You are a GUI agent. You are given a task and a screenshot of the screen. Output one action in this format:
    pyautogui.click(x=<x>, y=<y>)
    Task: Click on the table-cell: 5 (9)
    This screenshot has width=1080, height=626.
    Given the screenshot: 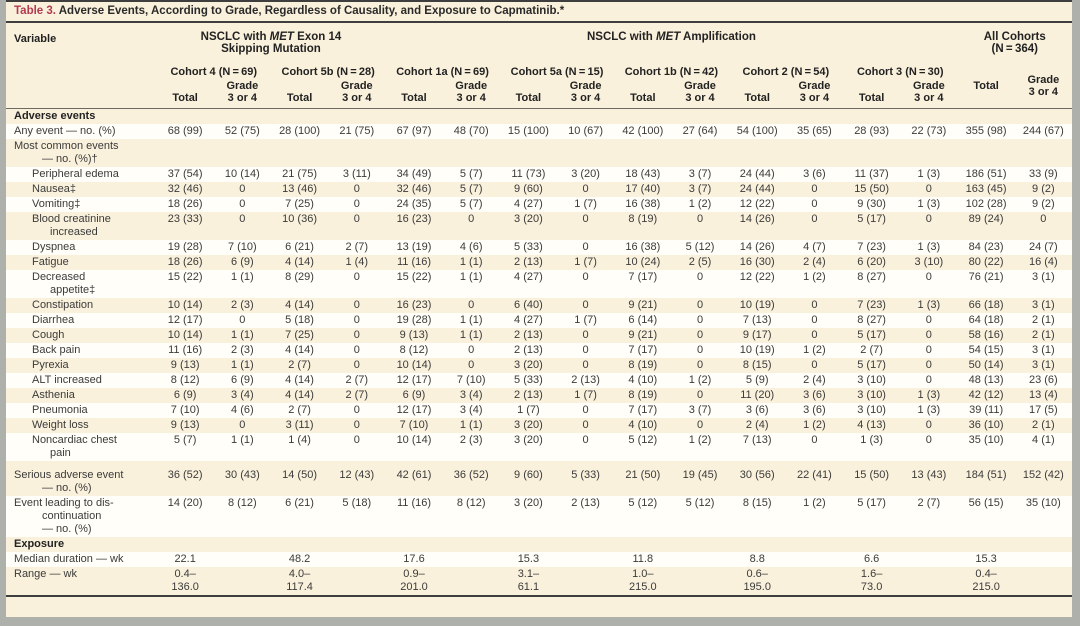 What is the action you would take?
    pyautogui.click(x=757, y=380)
    